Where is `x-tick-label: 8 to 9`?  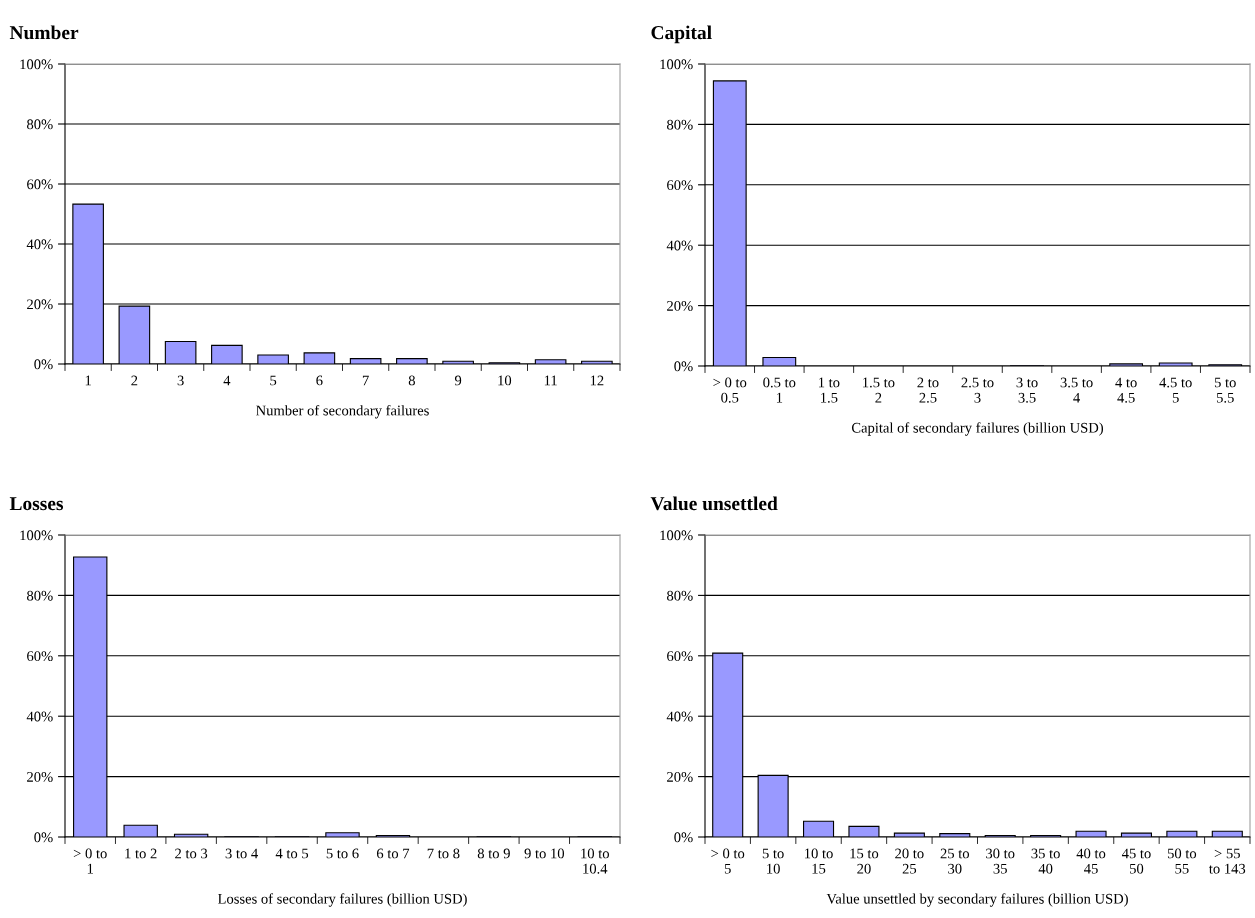 x-tick-label: 8 to 9 is located at coordinates (493, 853).